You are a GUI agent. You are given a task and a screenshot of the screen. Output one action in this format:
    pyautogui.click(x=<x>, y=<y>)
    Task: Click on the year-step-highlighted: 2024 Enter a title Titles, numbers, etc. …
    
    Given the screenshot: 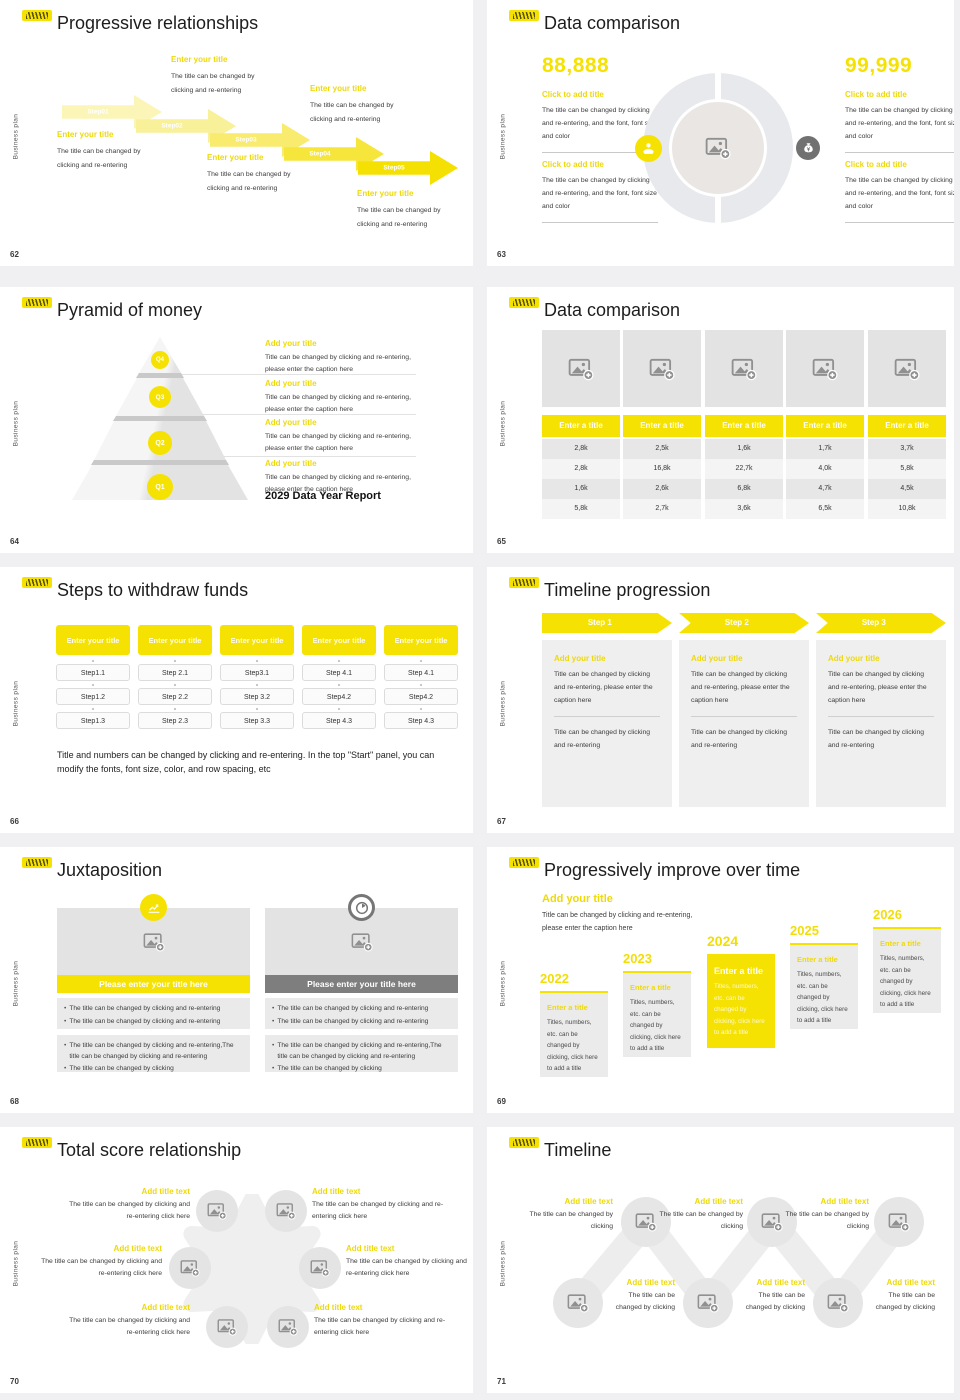 What is the action you would take?
    pyautogui.click(x=741, y=990)
    